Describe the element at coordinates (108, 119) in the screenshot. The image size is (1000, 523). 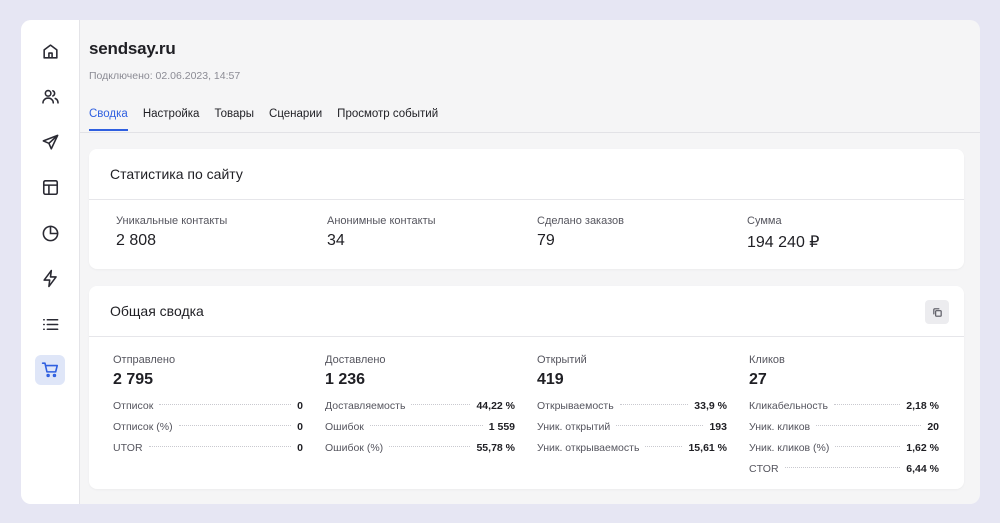
I see `tab-summary: Сводка` at that location.